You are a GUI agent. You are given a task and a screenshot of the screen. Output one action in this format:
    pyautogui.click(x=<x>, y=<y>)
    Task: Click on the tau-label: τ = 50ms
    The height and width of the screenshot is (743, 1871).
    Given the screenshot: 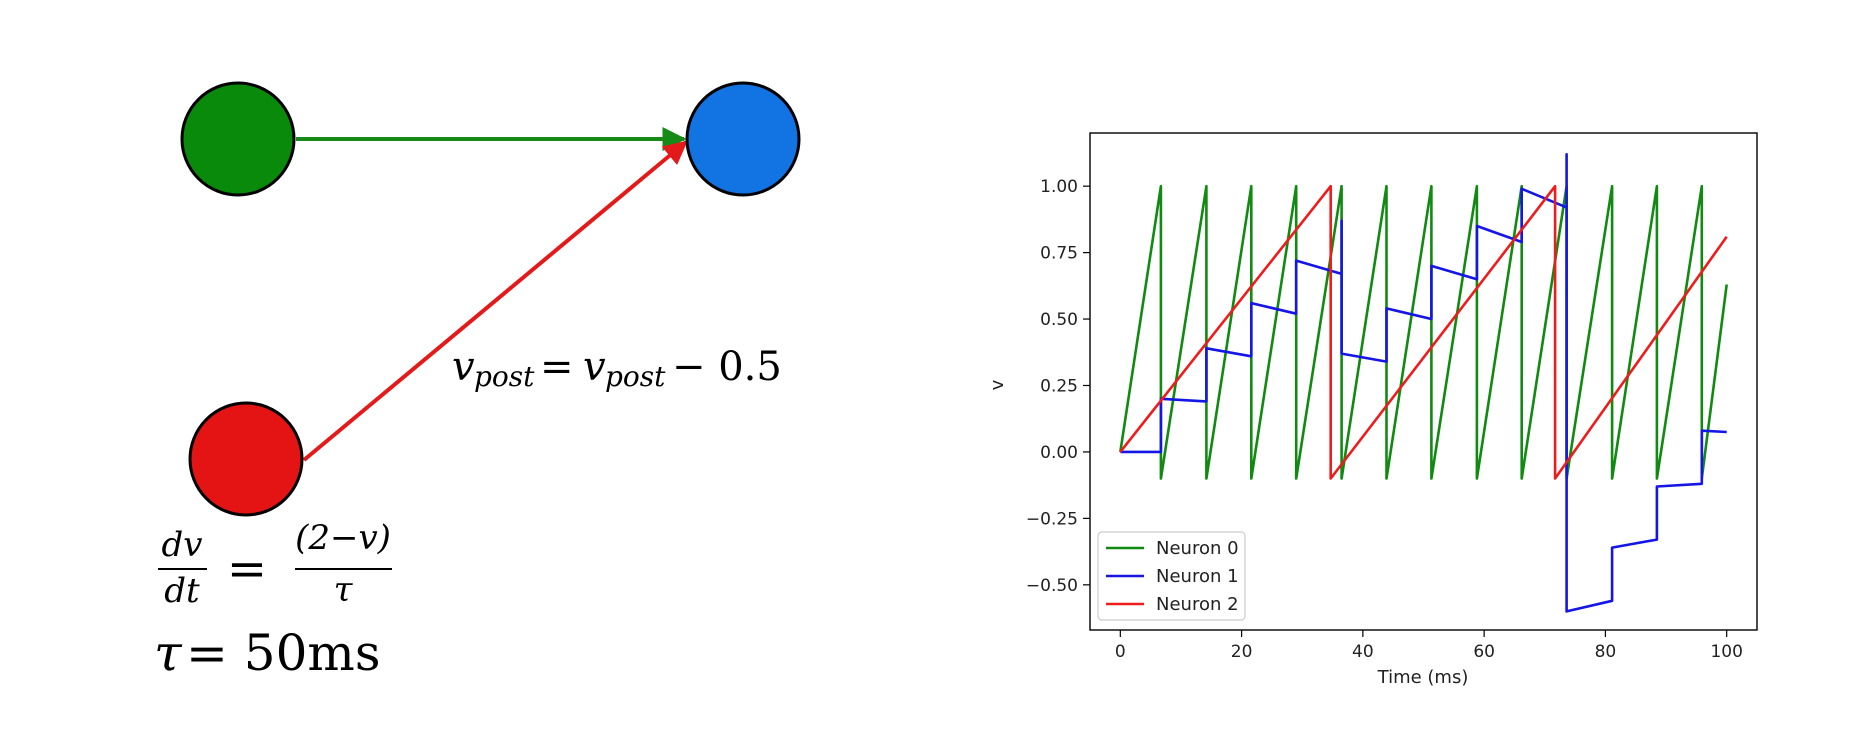 What is the action you would take?
    pyautogui.click(x=267, y=653)
    